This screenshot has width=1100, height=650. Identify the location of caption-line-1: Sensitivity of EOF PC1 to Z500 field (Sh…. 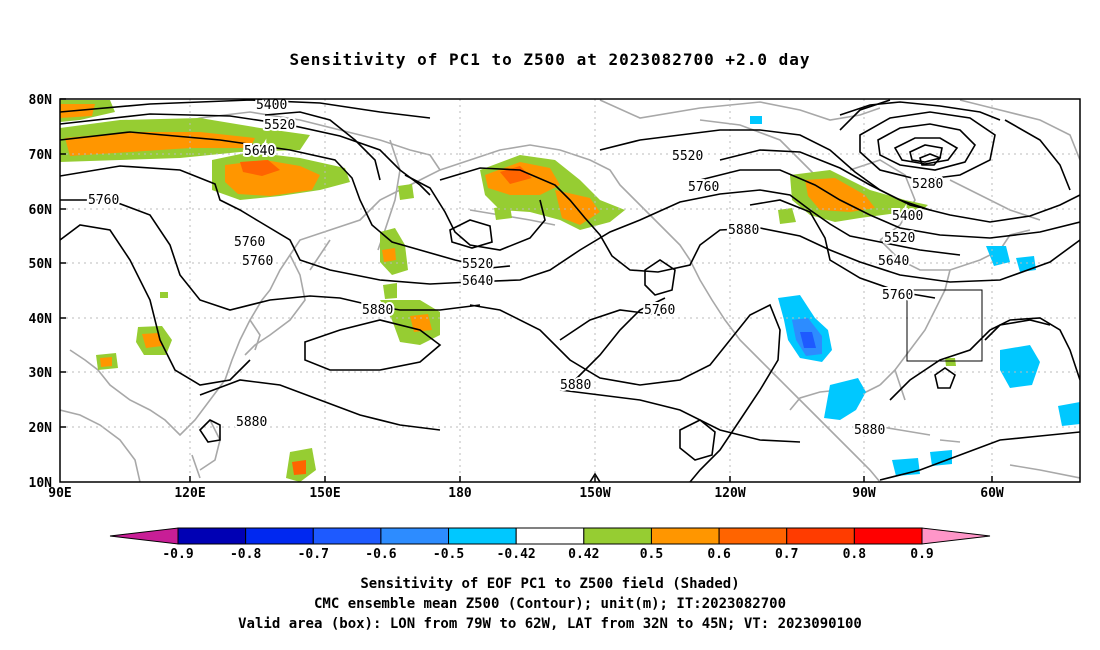
(550, 584).